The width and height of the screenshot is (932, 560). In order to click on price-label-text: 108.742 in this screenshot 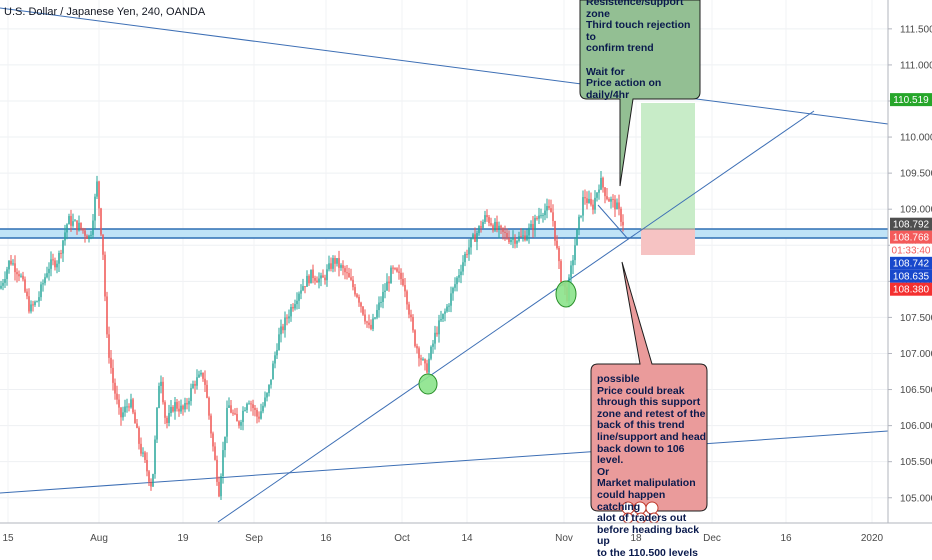, I will do `click(911, 264)`.